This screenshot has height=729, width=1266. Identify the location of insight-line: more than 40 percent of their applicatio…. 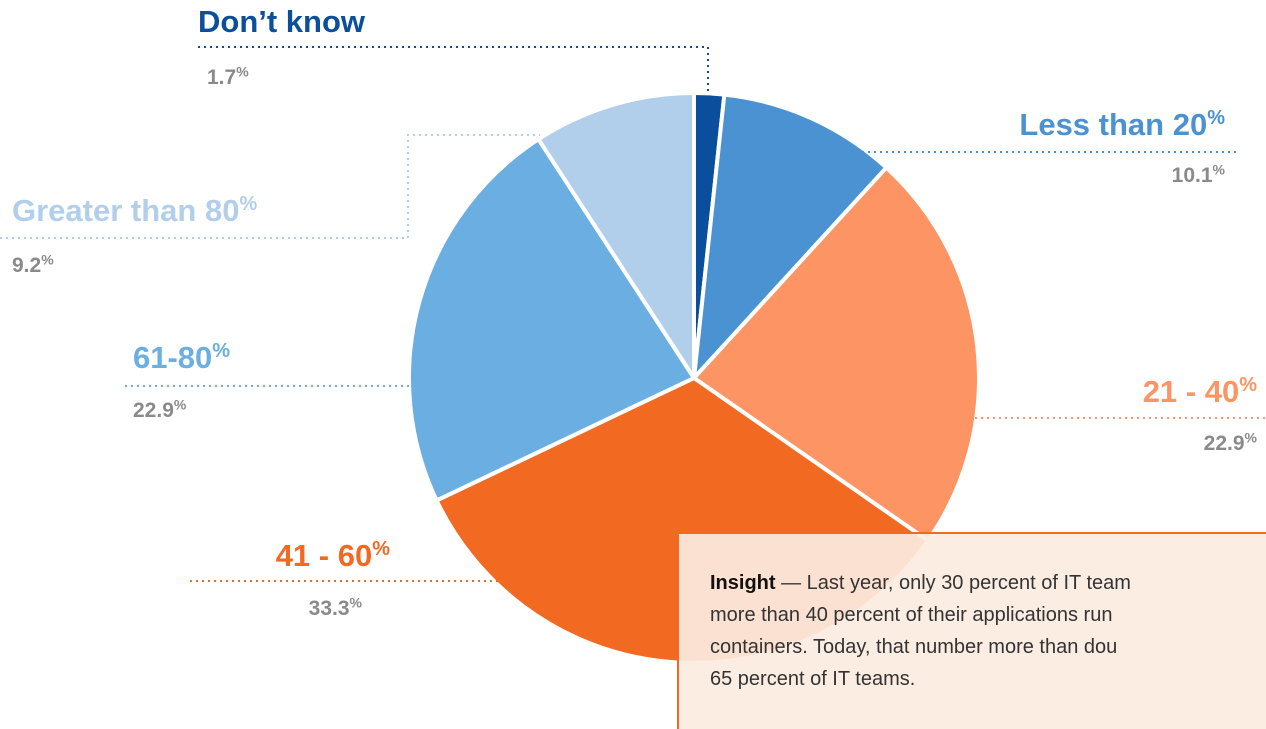
(911, 615).